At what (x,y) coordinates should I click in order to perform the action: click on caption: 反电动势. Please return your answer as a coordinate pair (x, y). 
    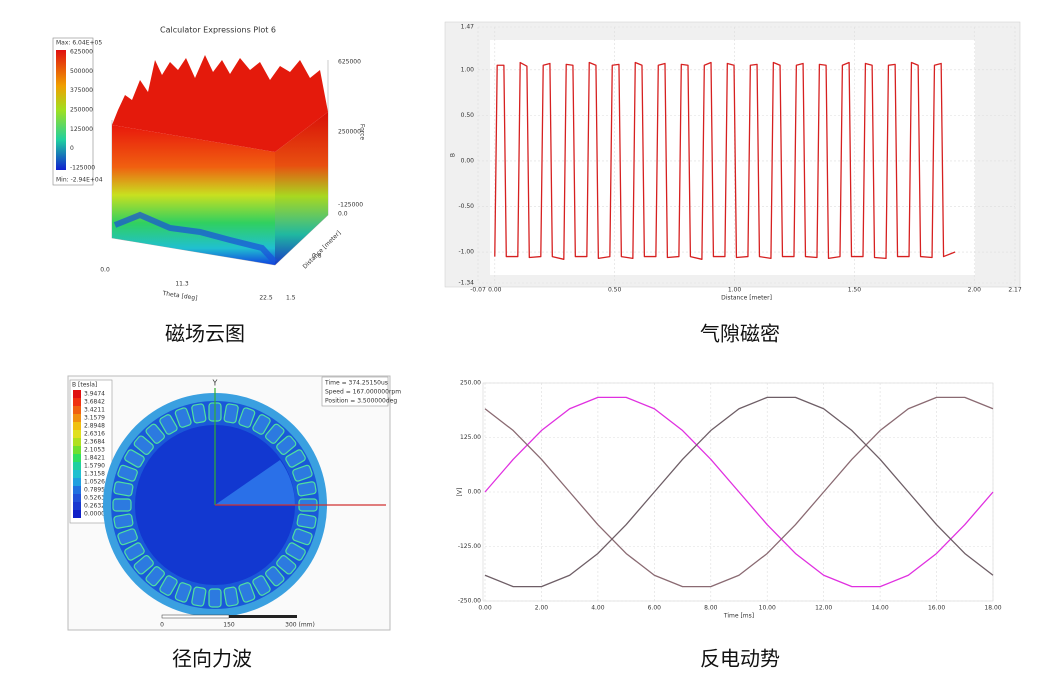
    Looking at the image, I should click on (740, 659).